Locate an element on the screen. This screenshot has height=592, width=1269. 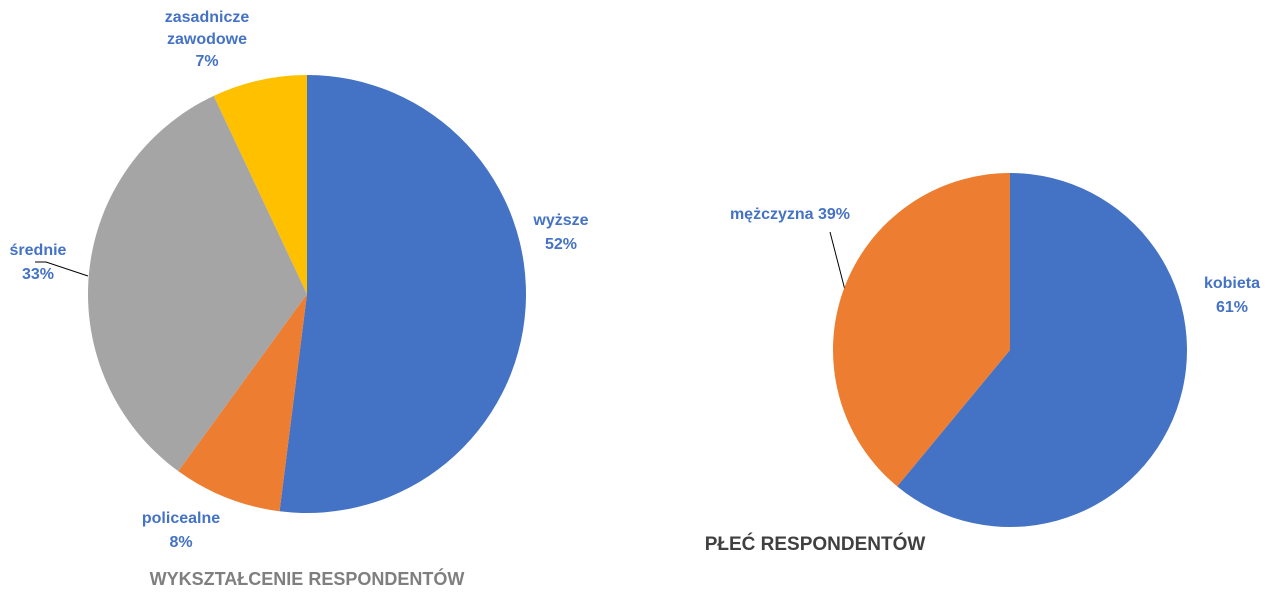
value-label: 39% is located at coordinates (834, 214).